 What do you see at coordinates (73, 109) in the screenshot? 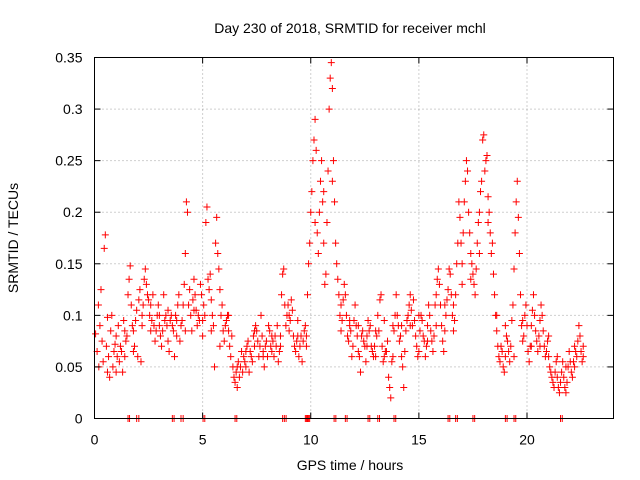
I see `y-tick-label: 0.3` at bounding box center [73, 109].